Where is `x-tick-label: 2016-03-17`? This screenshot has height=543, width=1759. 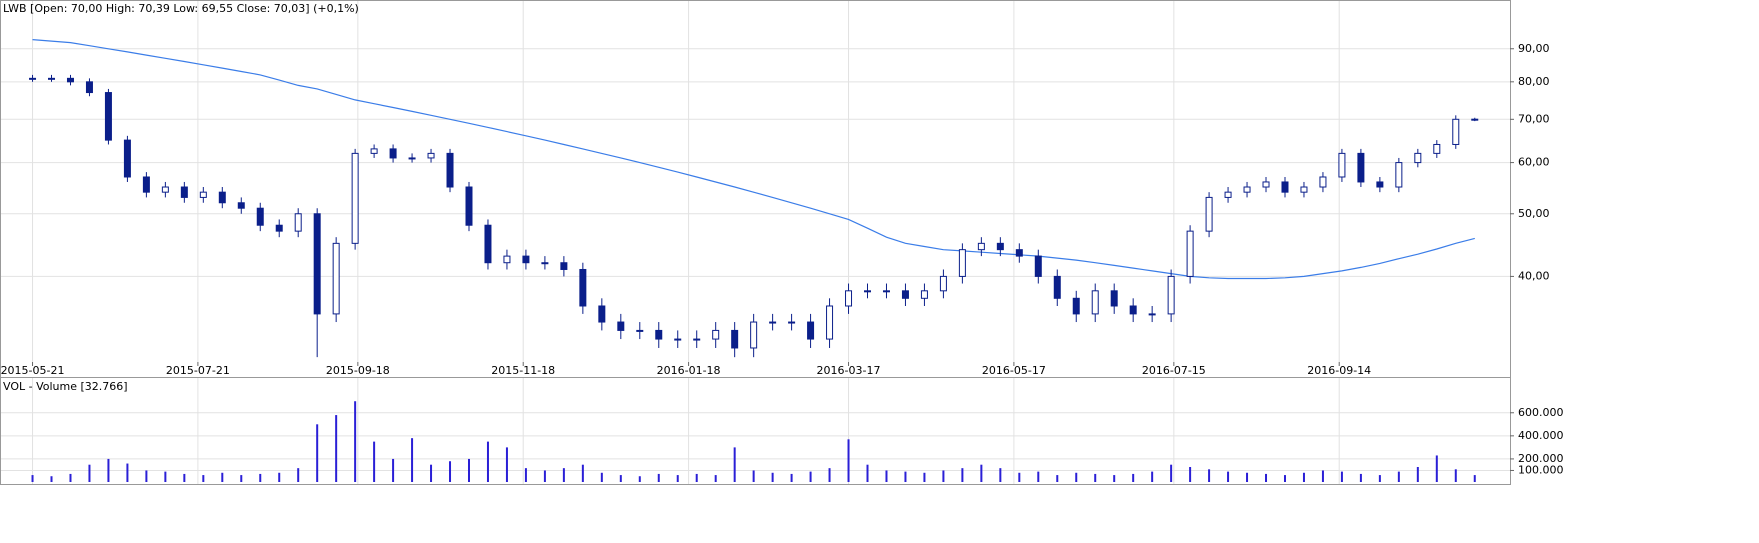 x-tick-label: 2016-03-17 is located at coordinates (849, 370).